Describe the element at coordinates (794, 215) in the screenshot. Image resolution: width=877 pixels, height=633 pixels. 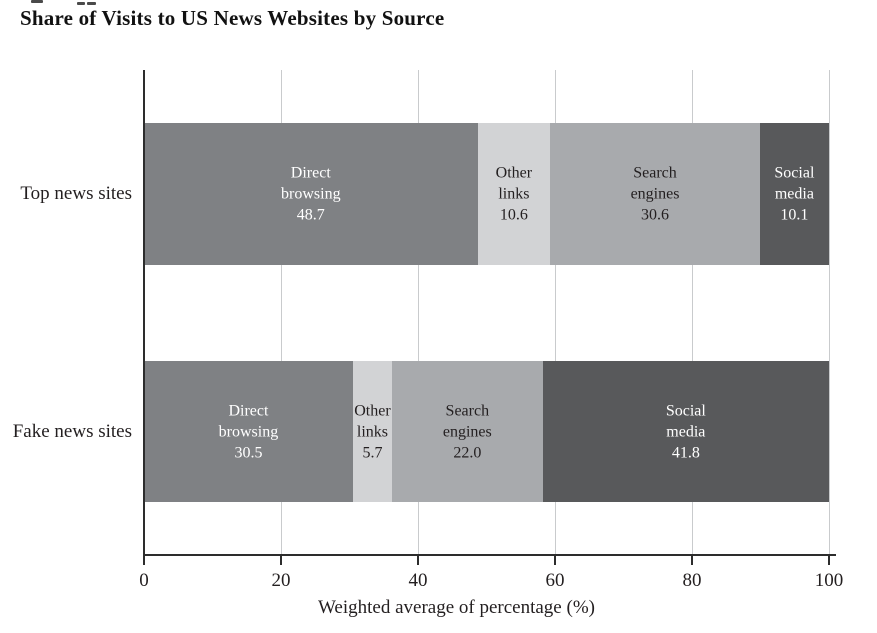
I see `segment-value: 10.1` at that location.